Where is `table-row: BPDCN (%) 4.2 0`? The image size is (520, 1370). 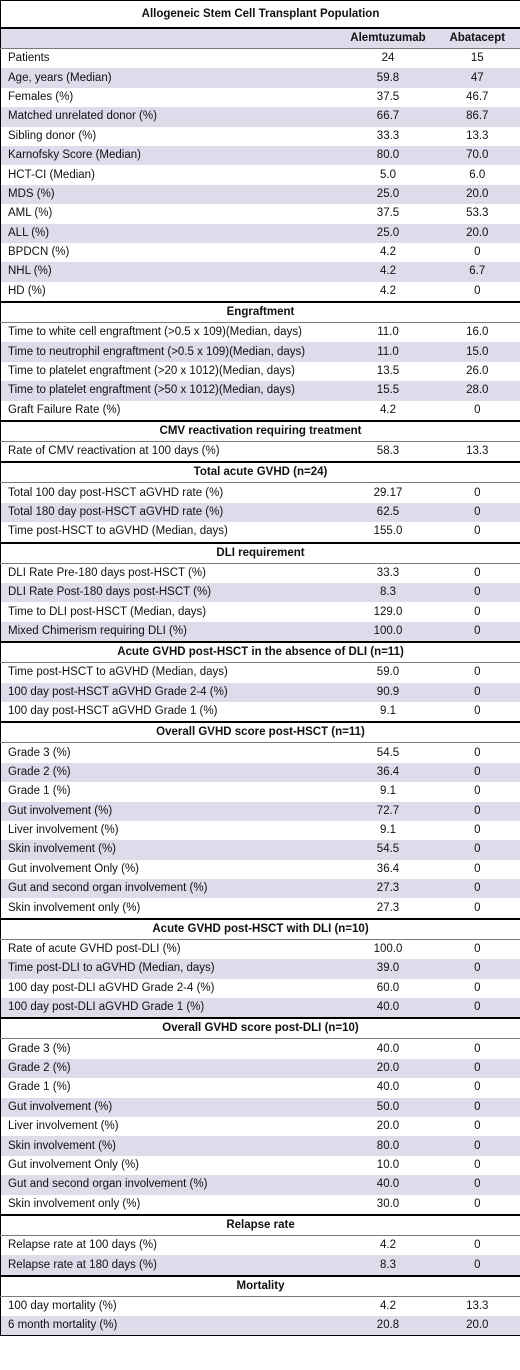
table-row: BPDCN (%) 4.2 0 is located at coordinates (260, 252).